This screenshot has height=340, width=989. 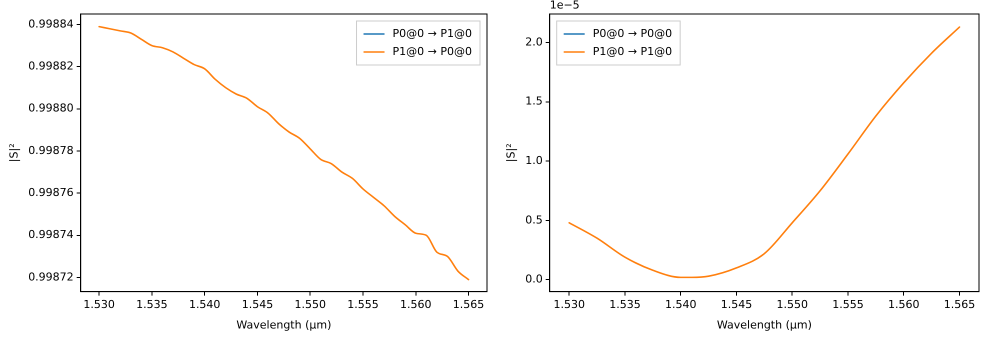 I want to click on legend-label: P1@0 → P0@0, so click(x=432, y=51).